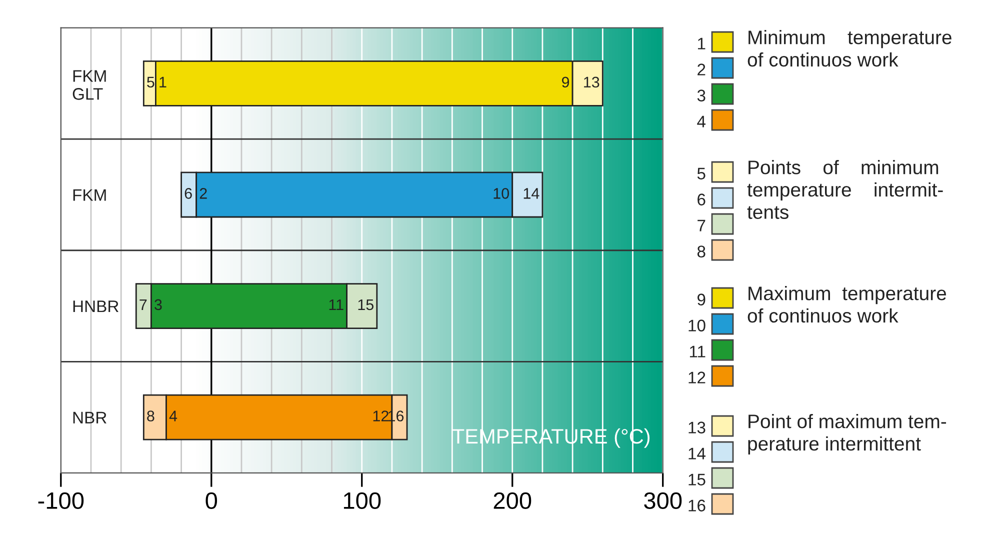  I want to click on y-tick-label: NBR, so click(89, 418).